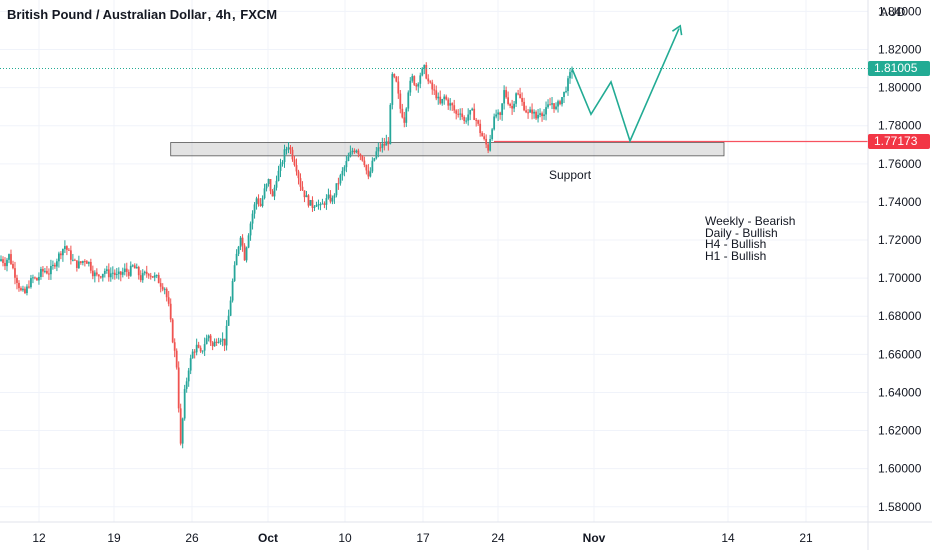  What do you see at coordinates (223, 14) in the screenshot?
I see `timeframe: 4h` at bounding box center [223, 14].